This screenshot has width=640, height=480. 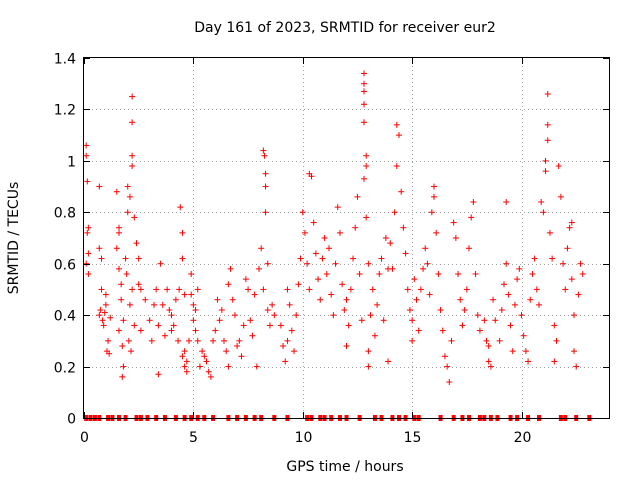 I want to click on x-tick-label: 5, so click(x=193, y=438).